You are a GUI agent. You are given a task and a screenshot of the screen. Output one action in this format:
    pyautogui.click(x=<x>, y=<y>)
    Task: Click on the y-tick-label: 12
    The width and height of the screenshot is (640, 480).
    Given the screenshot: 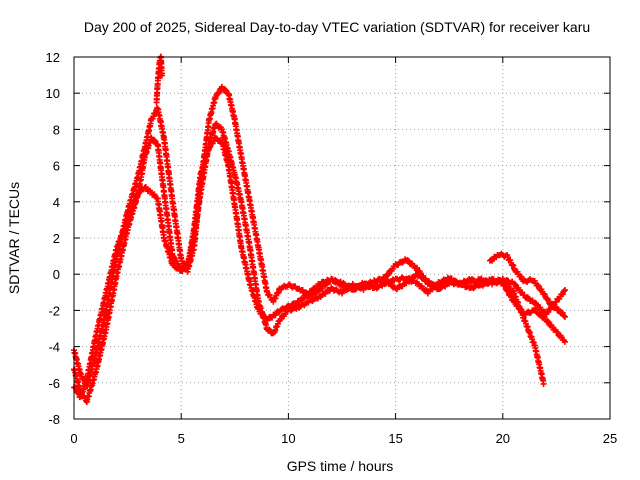 What is the action you would take?
    pyautogui.click(x=53, y=57)
    